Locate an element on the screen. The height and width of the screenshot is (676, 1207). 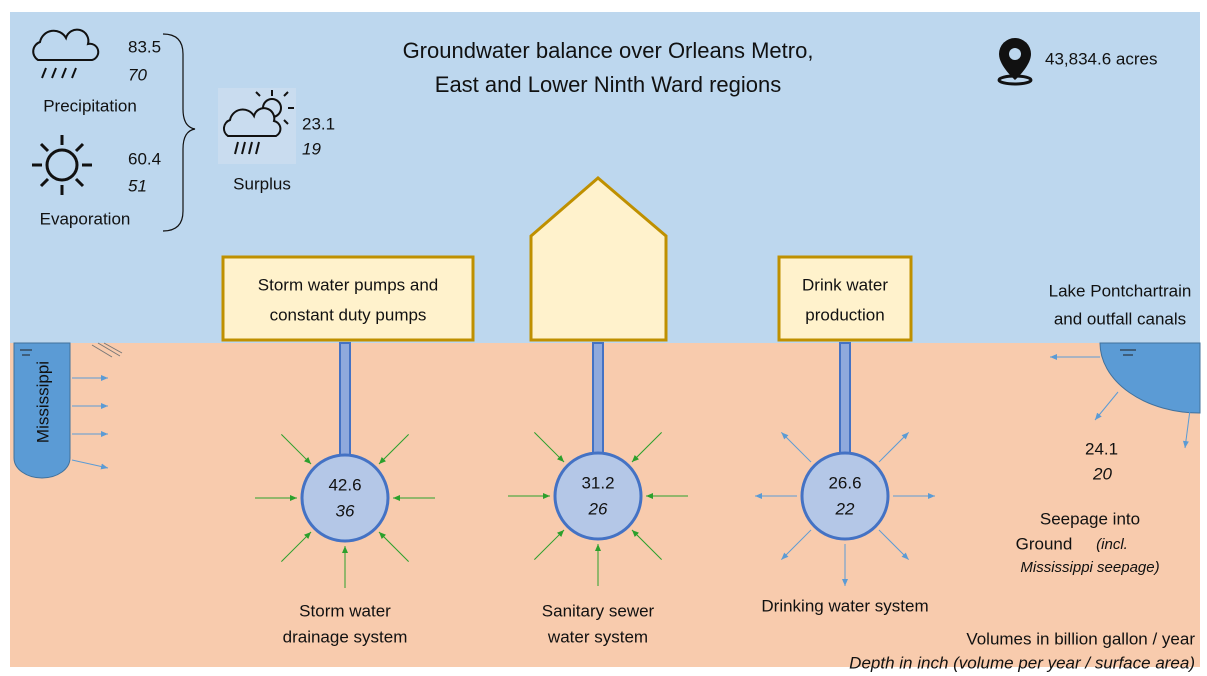
evap-depth: 51 is located at coordinates (137, 185).